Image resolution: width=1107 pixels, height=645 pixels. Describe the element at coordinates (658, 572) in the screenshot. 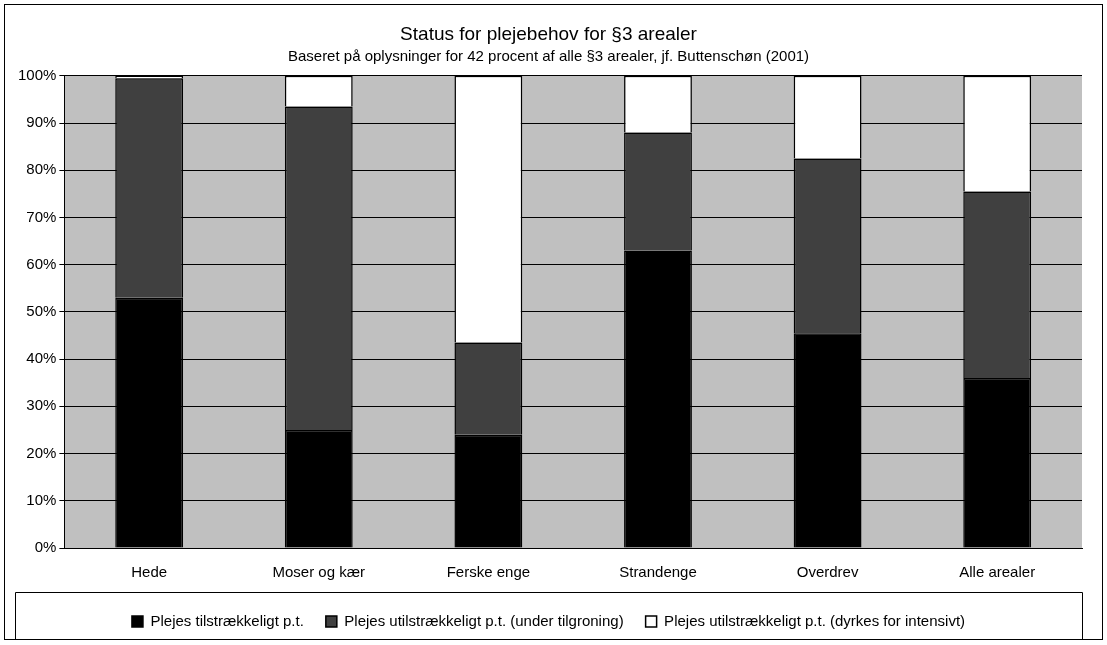

I see `x-tick-label: Strandenge` at that location.